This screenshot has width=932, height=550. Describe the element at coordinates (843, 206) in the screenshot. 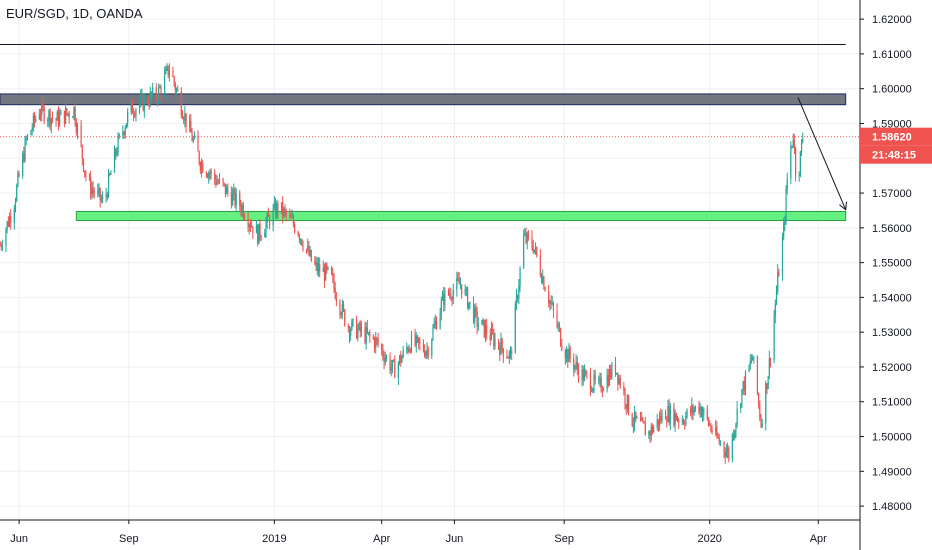

I see `forecast-arrow-head` at that location.